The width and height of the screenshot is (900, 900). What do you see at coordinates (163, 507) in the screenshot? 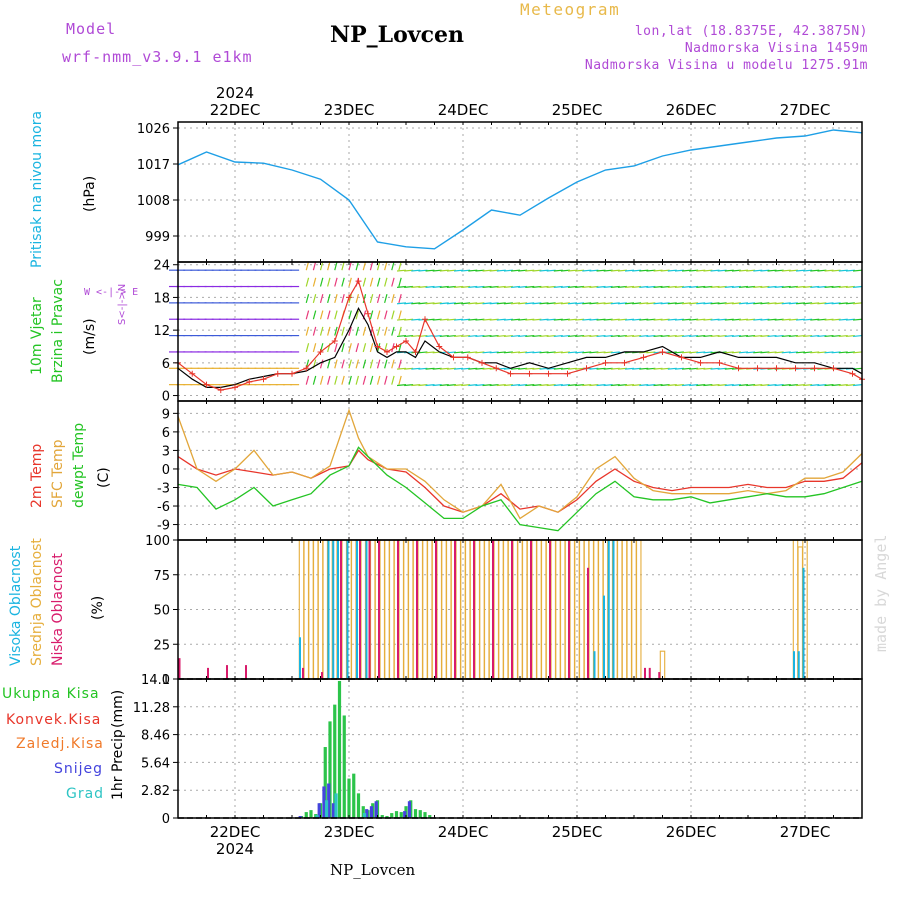
I see `y-tick-label: -6` at bounding box center [163, 507].